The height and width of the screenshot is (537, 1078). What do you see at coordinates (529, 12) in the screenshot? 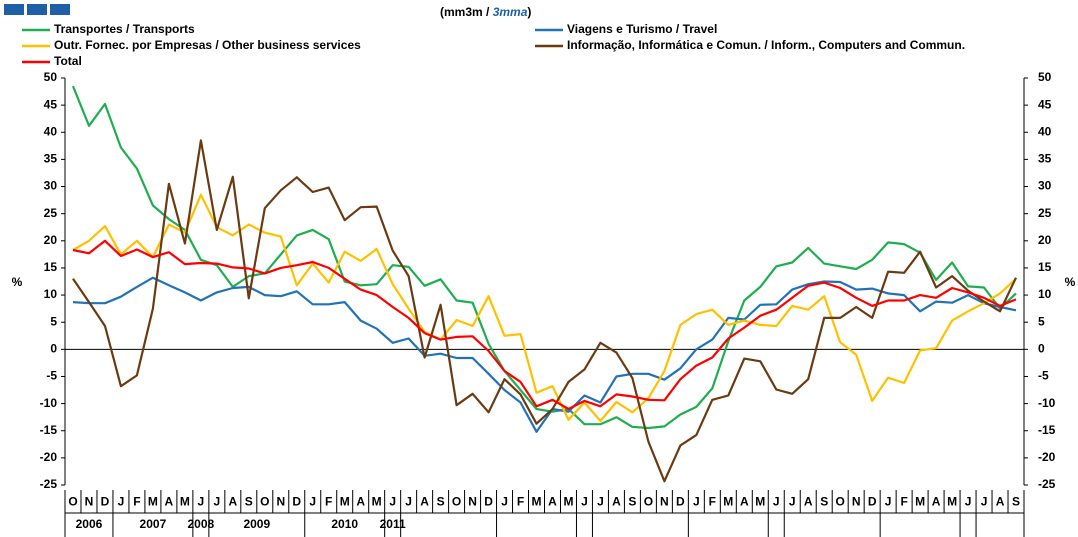
I see `title-end: )` at bounding box center [529, 12].